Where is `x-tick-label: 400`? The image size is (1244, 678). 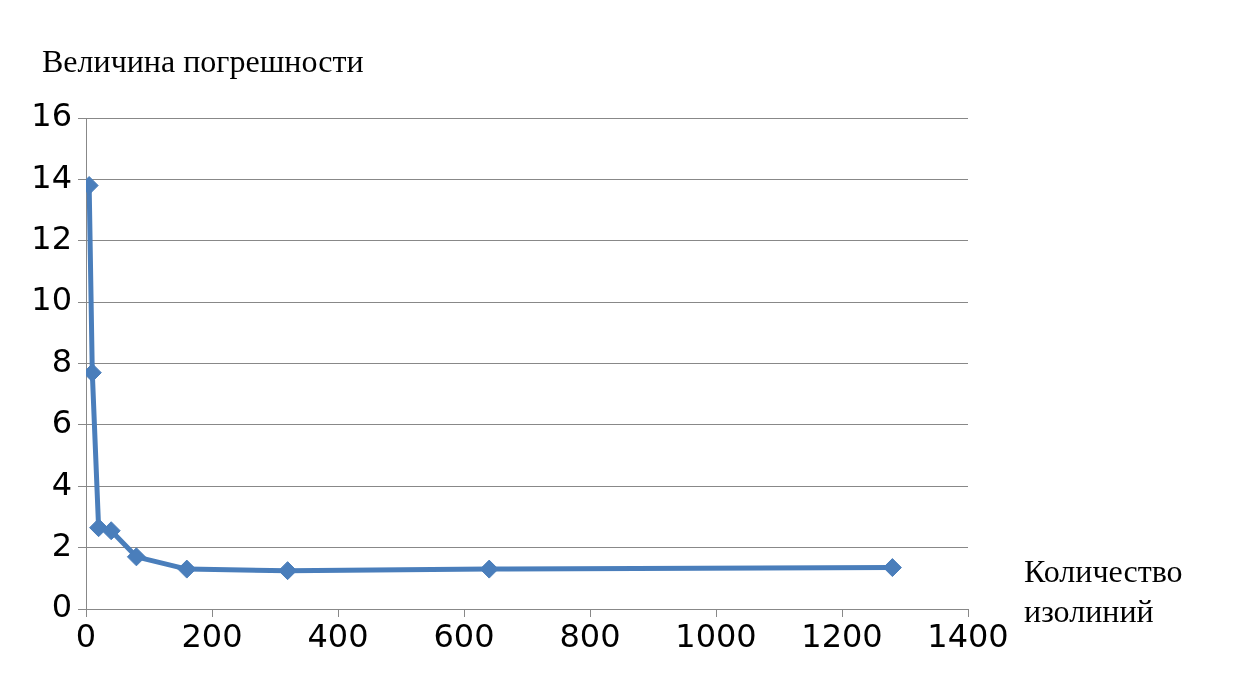 x-tick-label: 400 is located at coordinates (338, 635).